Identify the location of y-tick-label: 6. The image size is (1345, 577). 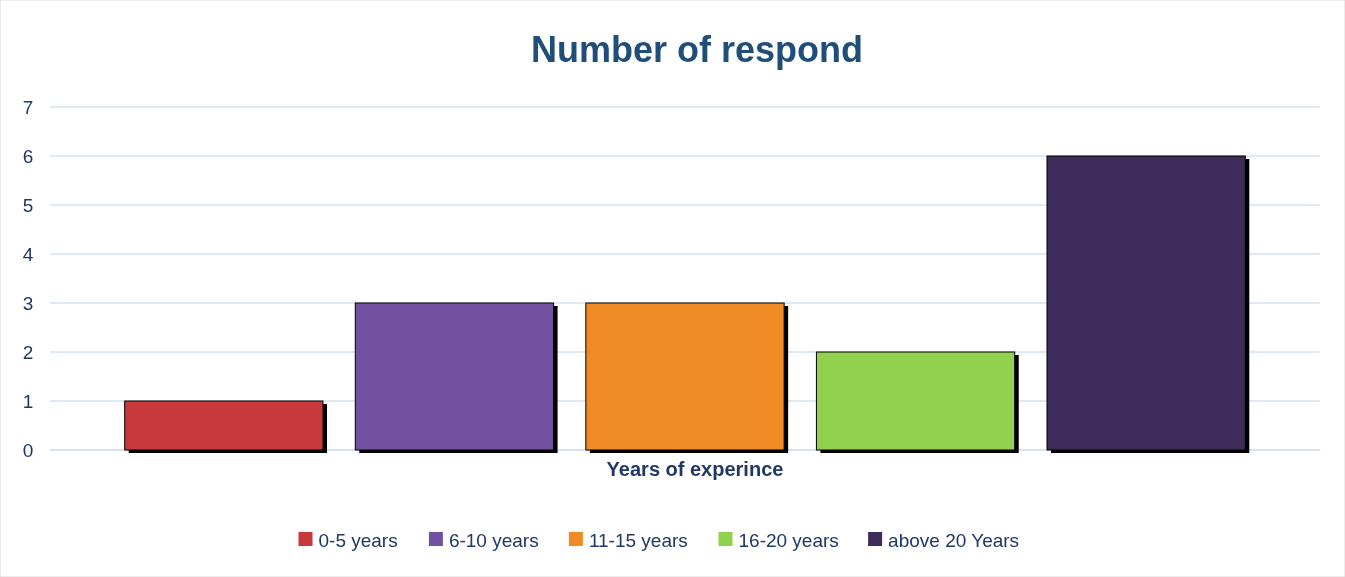
(28, 156).